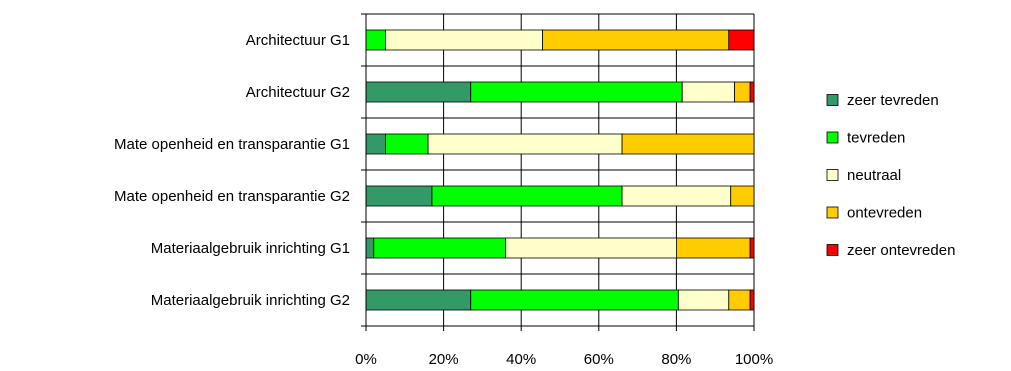 This screenshot has width=1011, height=371. Describe the element at coordinates (874, 175) in the screenshot. I see `legend-label: neutraal` at that location.